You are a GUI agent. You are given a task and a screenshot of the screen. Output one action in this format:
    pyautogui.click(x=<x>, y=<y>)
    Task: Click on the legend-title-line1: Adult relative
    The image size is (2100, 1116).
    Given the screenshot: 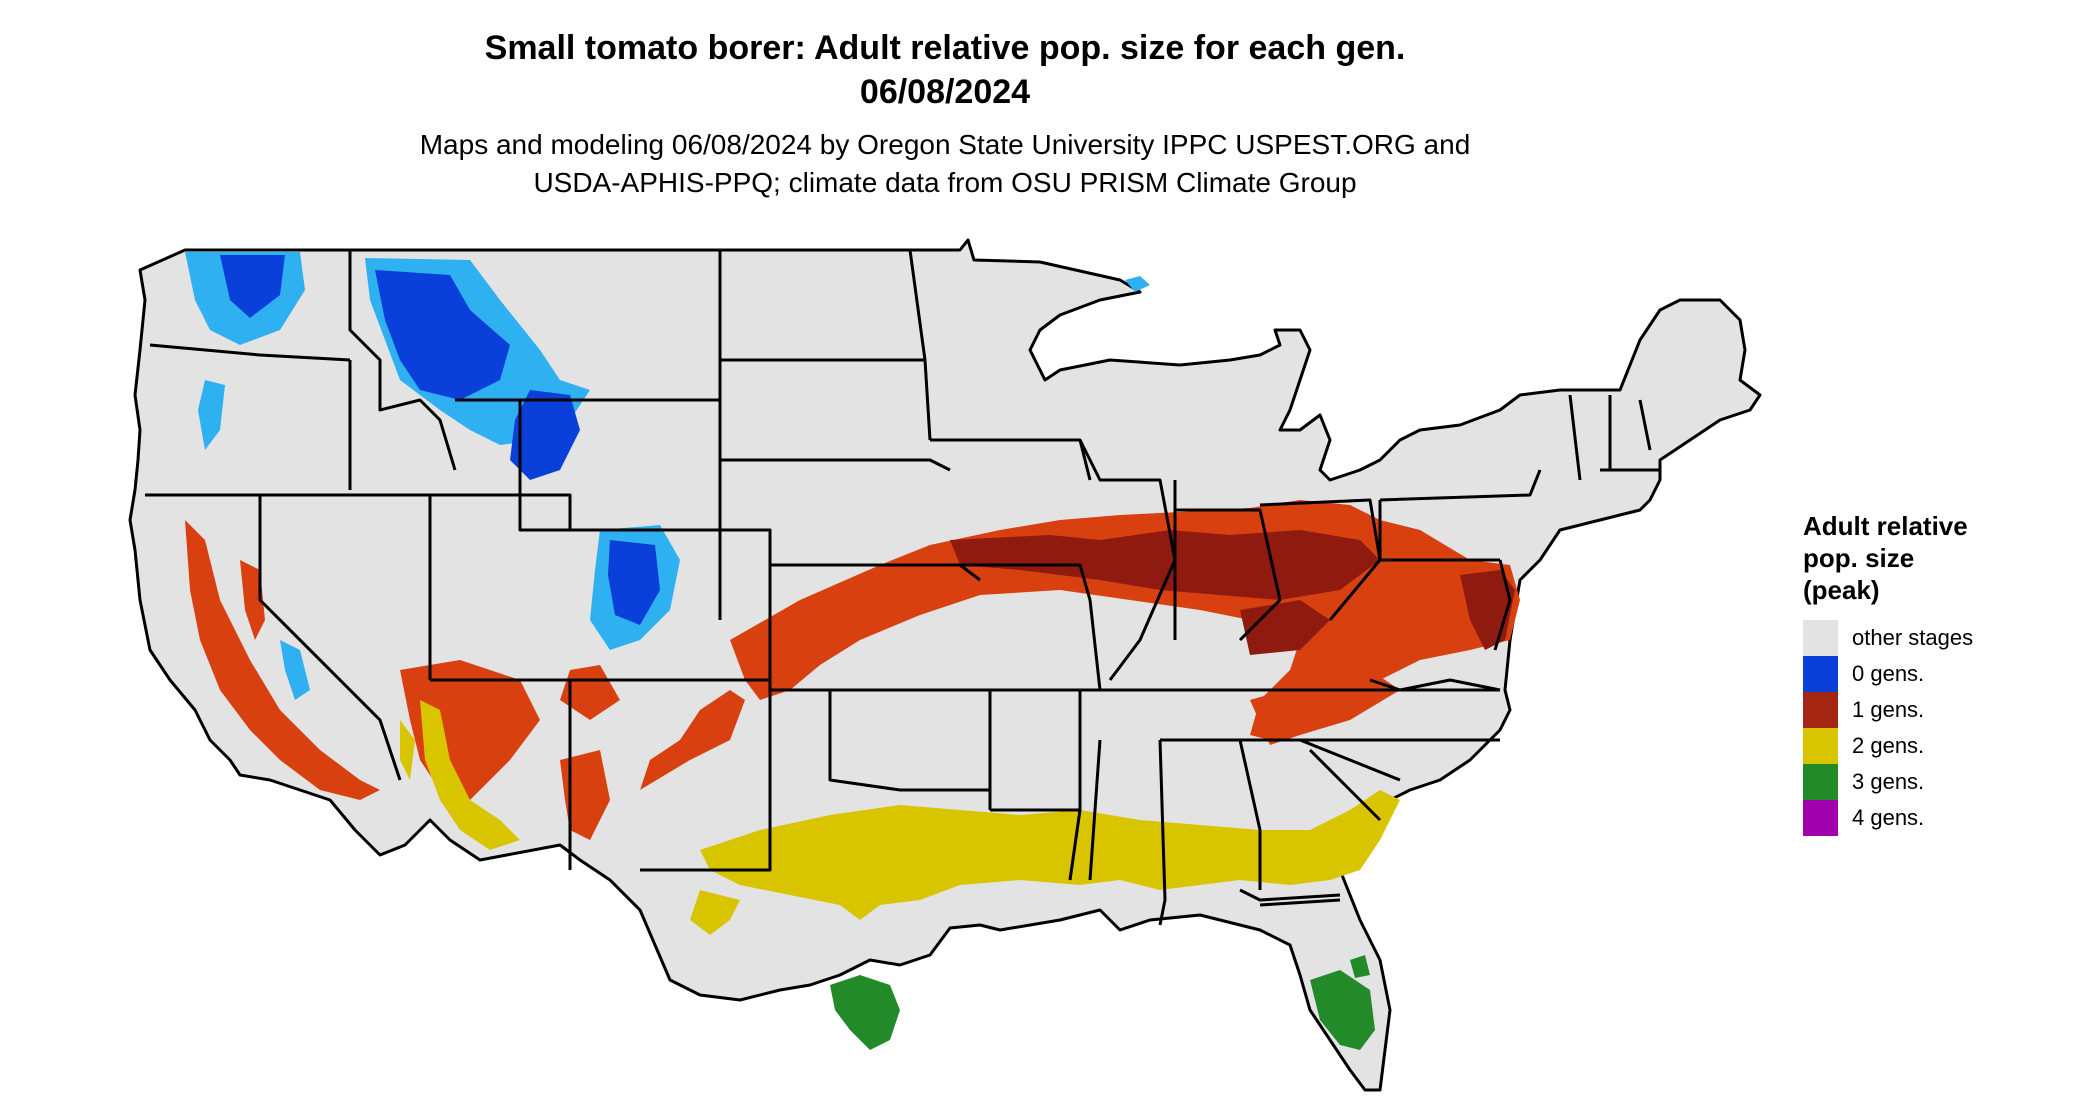 What is the action you would take?
    pyautogui.click(x=1885, y=526)
    